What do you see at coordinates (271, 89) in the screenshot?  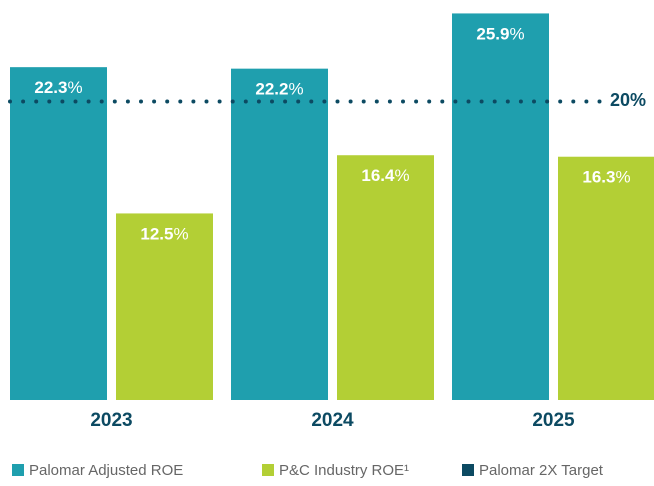 I see `value-number: 22.2` at bounding box center [271, 89].